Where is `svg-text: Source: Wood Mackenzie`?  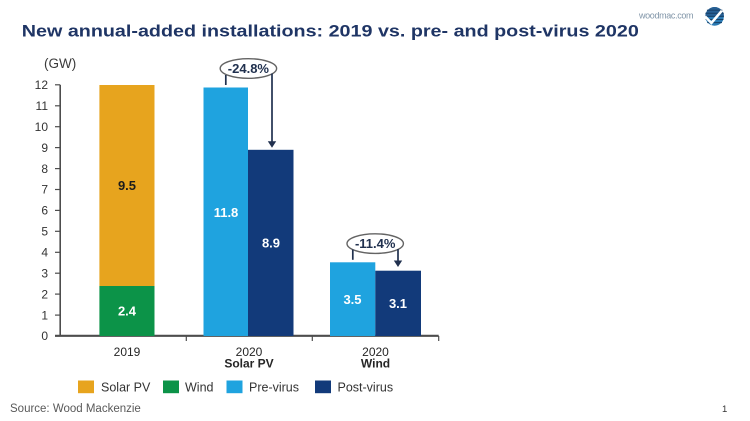 svg-text: Source: Wood Mackenzie is located at coordinates (75, 409).